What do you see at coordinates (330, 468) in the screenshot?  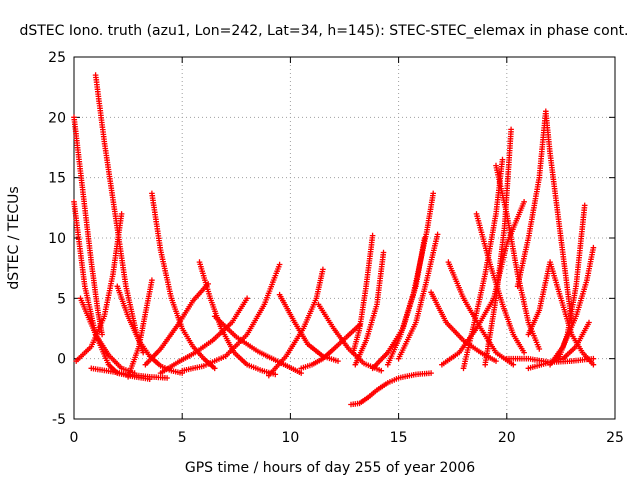 I see `x-axis-label: GPS time / hours of day 255 of year 2006` at bounding box center [330, 468].